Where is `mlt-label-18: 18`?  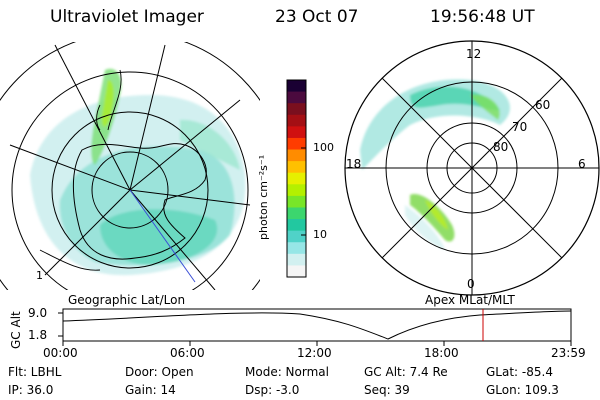 mlt-label-18: 18 is located at coordinates (354, 164).